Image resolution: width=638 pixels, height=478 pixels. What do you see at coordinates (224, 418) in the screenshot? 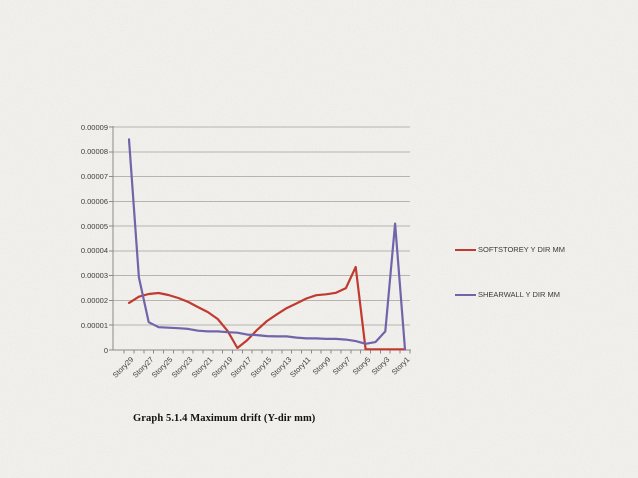
I see `chart-caption: Graph 5.1.4 Maximum drift (Y-dir mm)` at bounding box center [224, 418].